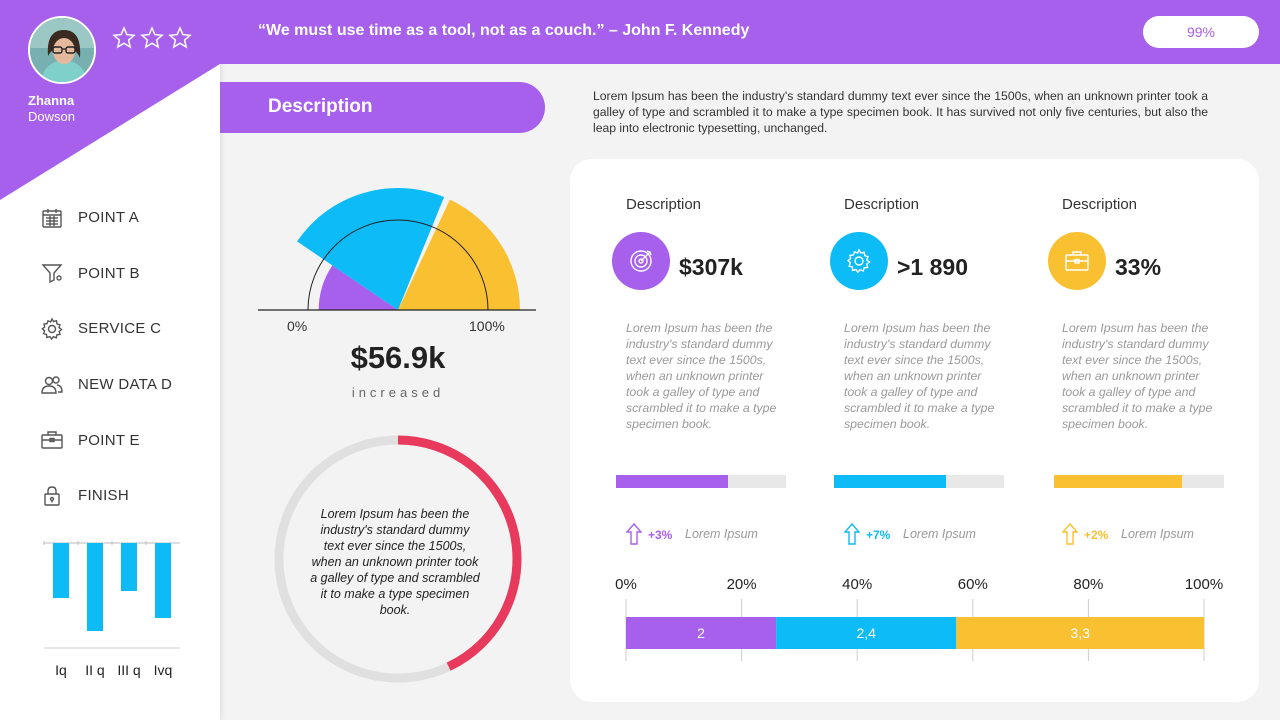  I want to click on stack-tick-label: 20%, so click(742, 584).